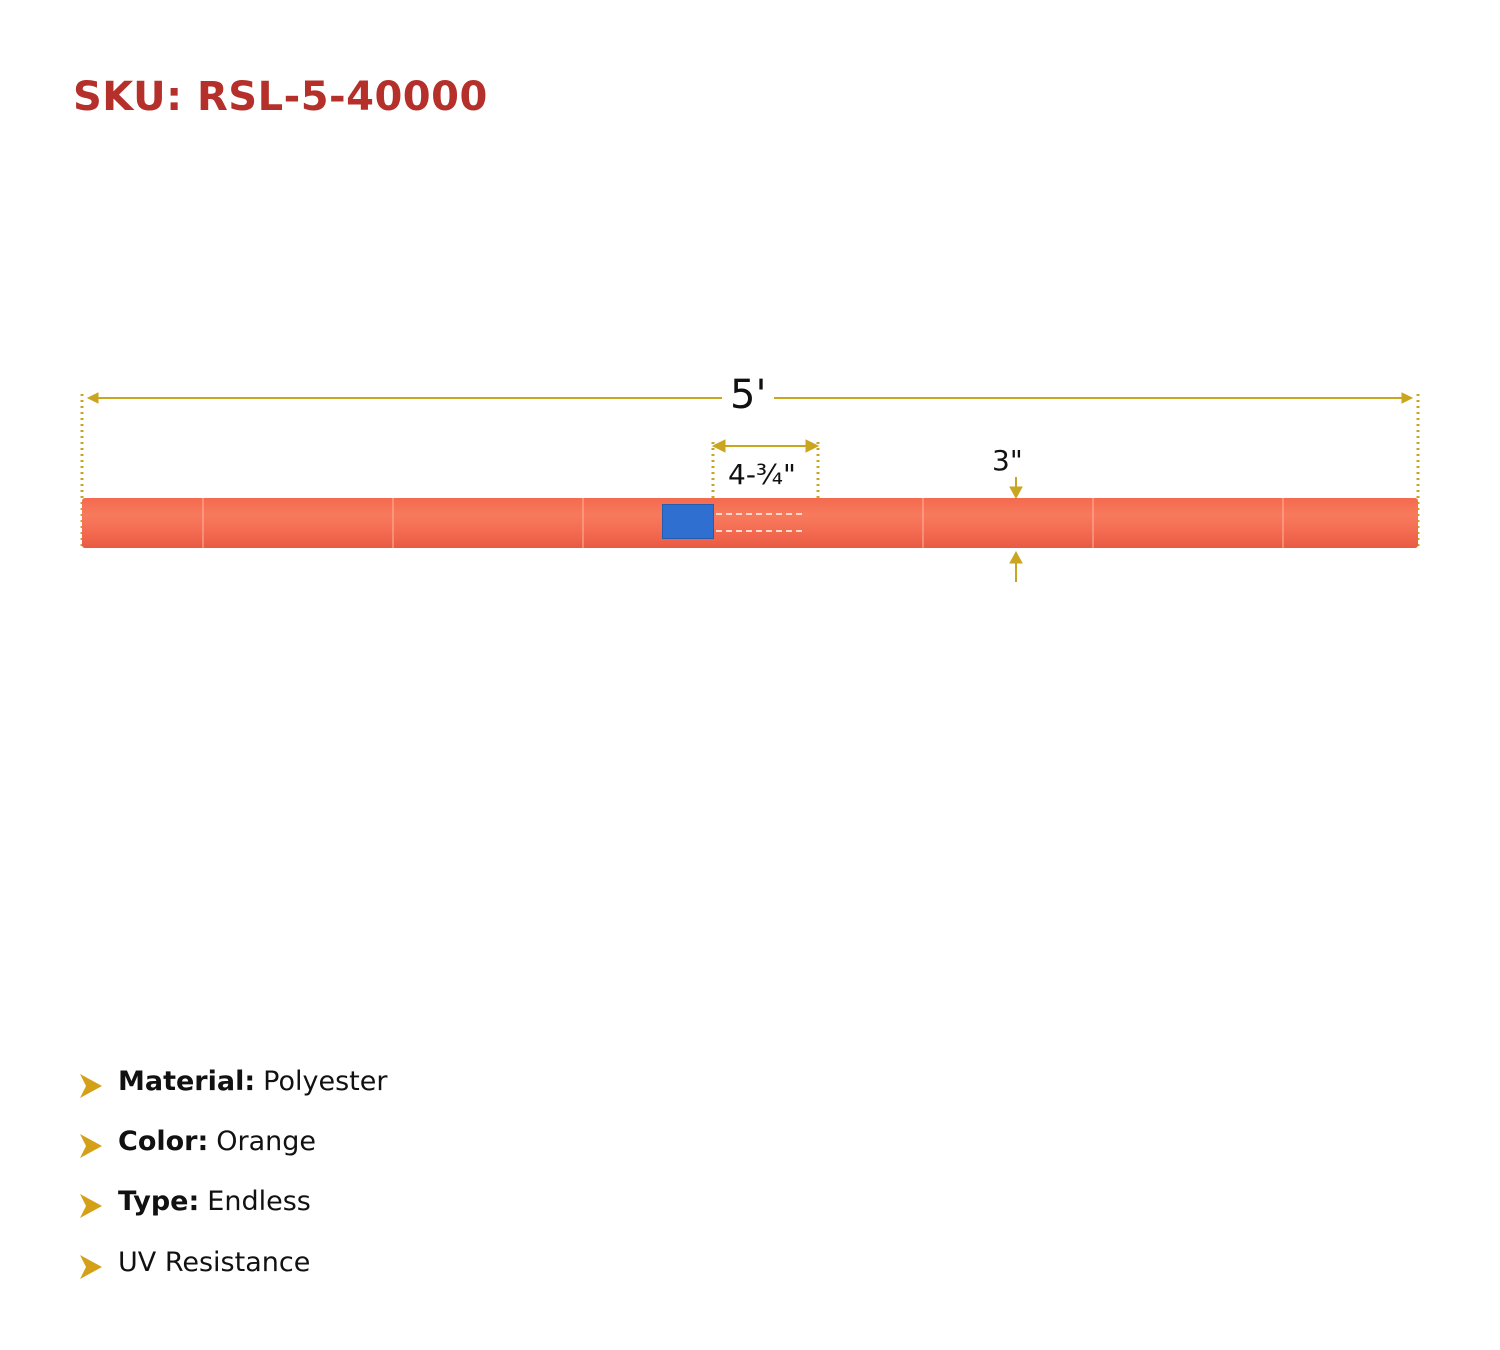 The height and width of the screenshot is (1350, 1500). What do you see at coordinates (280, 97) in the screenshot?
I see `sku-title: SKU: RSL-5-40000` at bounding box center [280, 97].